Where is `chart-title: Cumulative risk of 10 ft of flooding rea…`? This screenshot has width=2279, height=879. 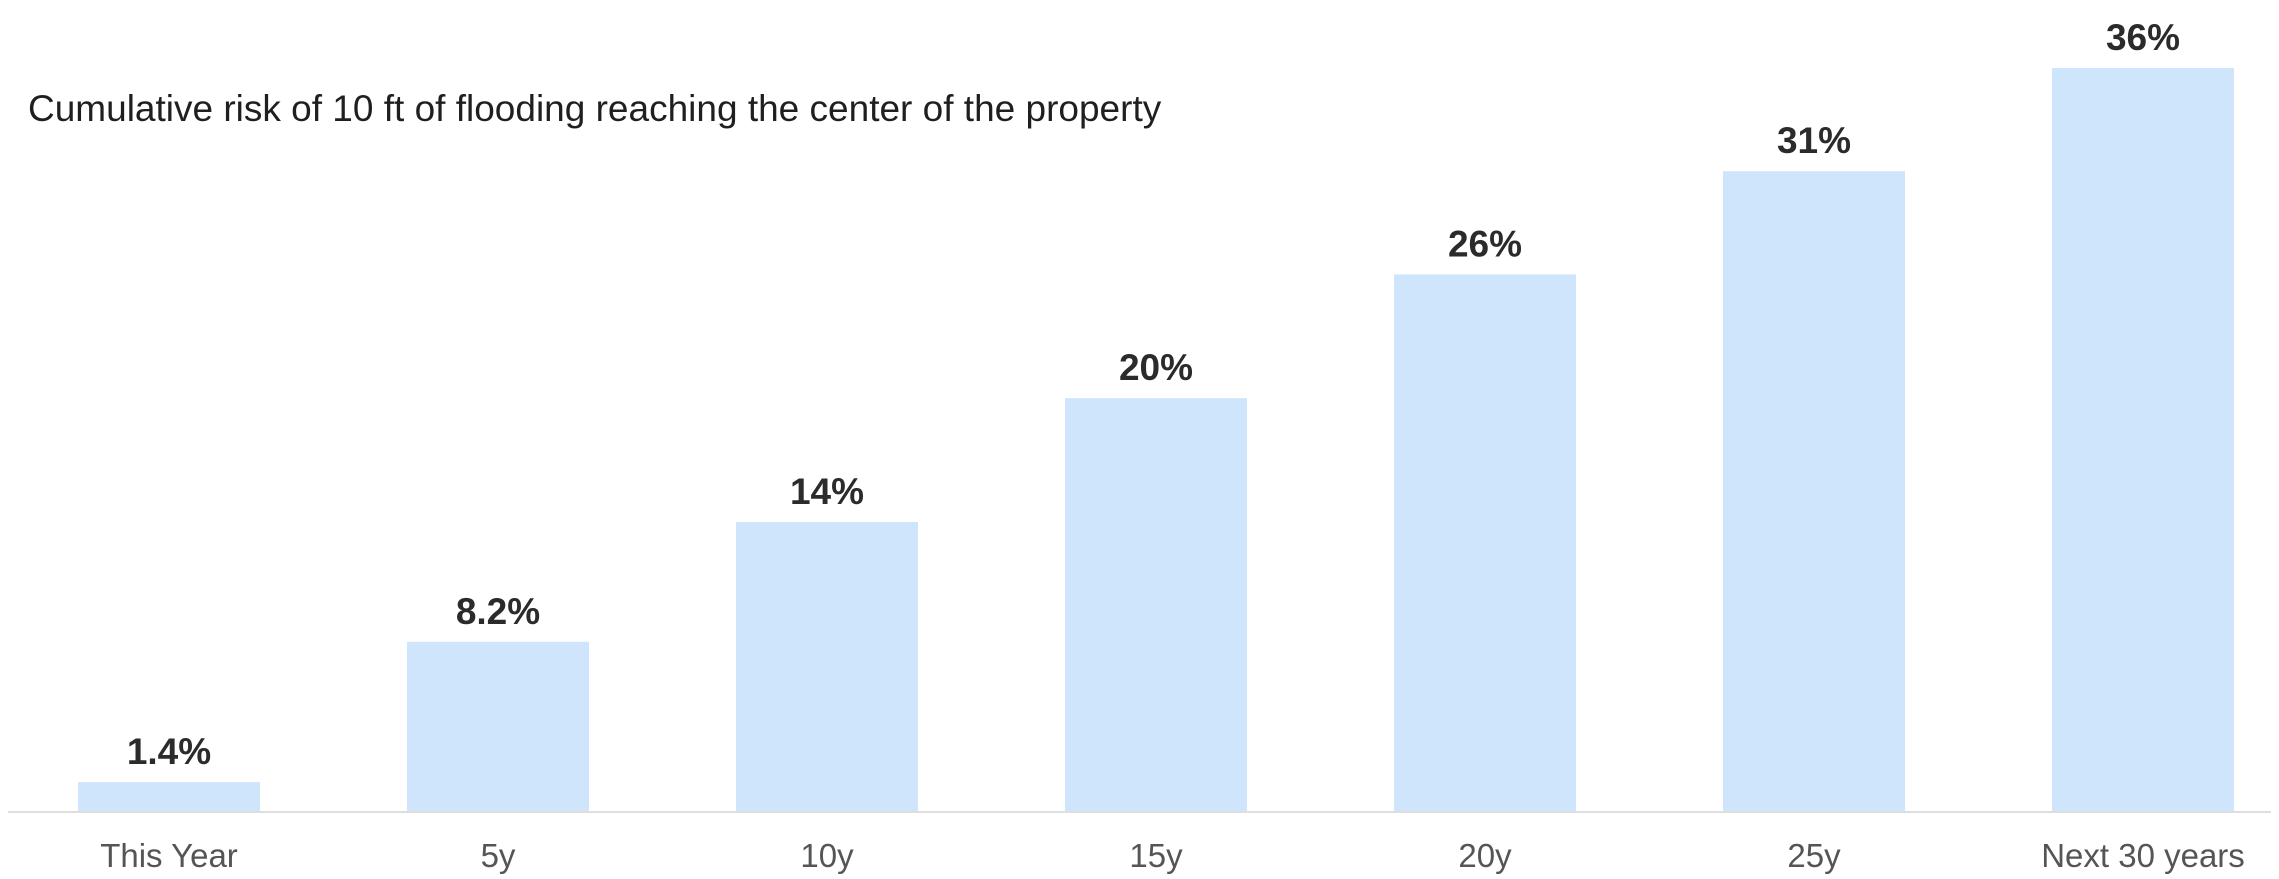 chart-title: Cumulative risk of 10 ft of flooding rea… is located at coordinates (595, 108).